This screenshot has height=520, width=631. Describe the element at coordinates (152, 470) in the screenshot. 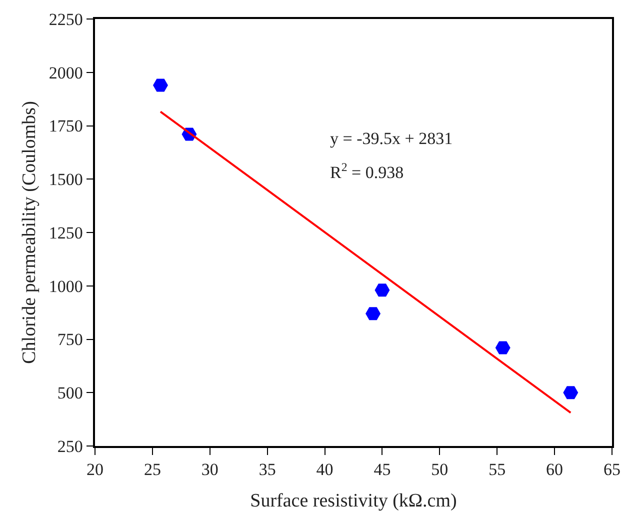

I see `x-tick-label: 25` at that location.